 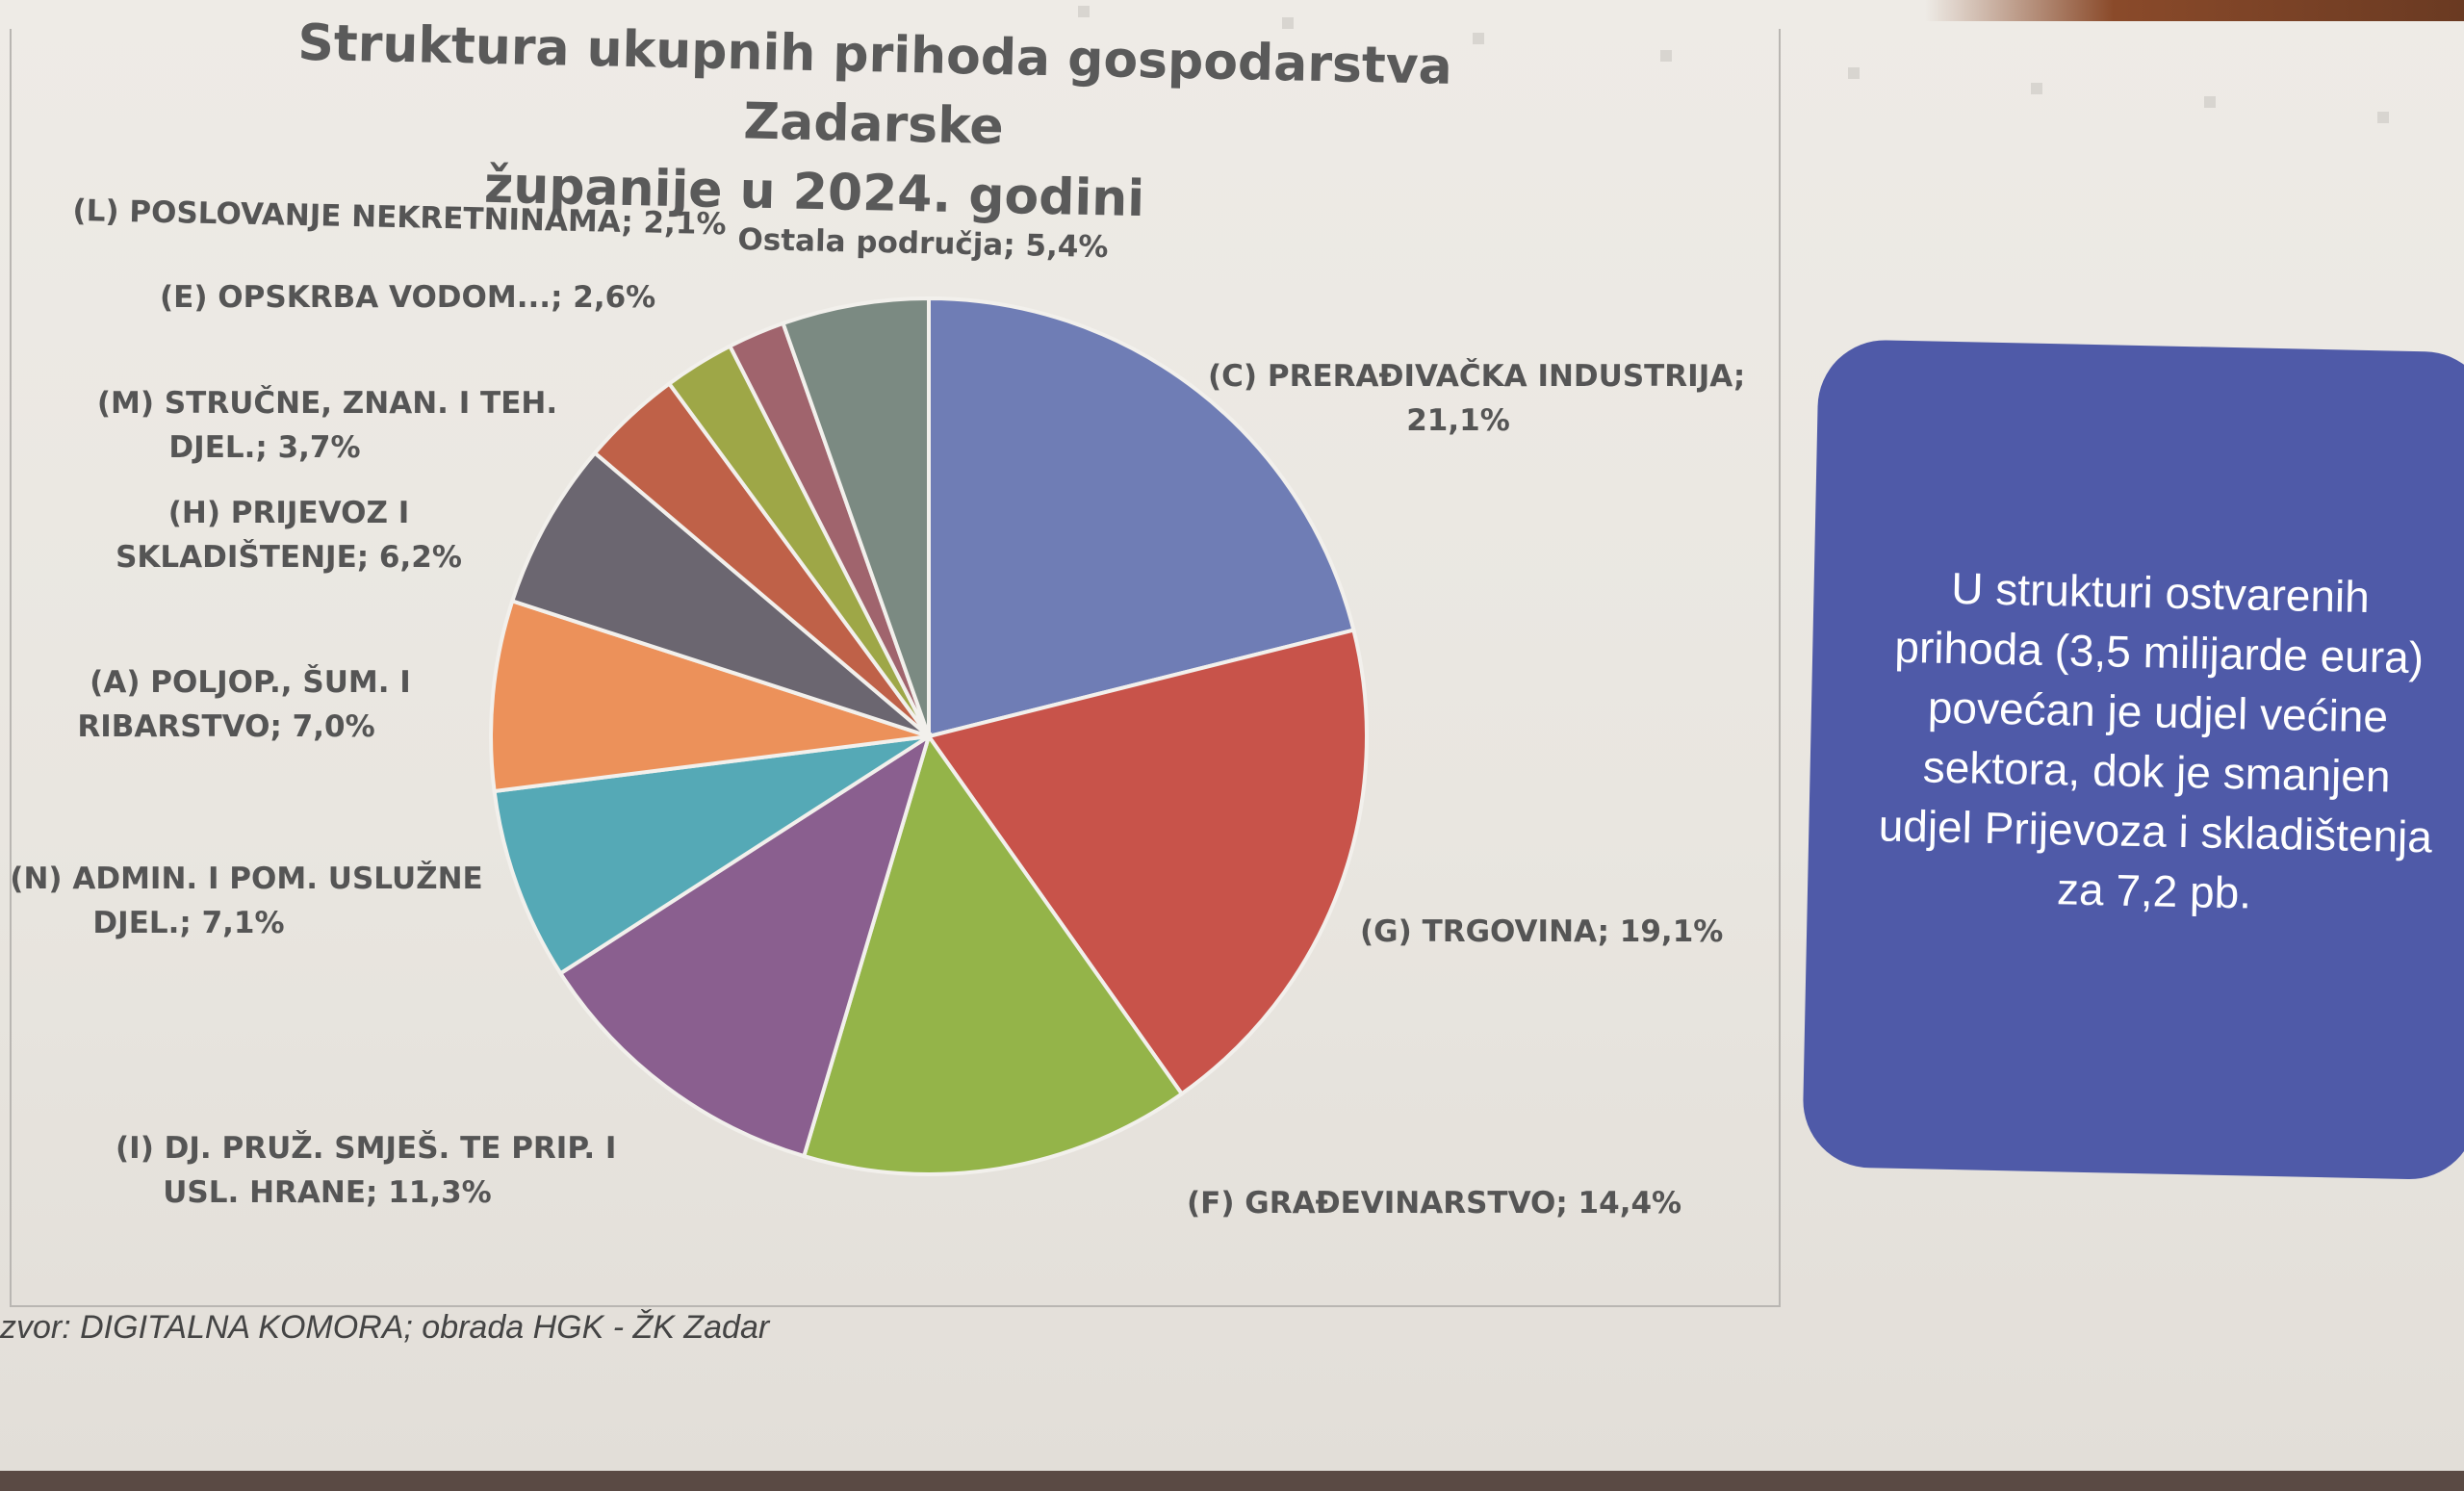 I want to click on slice-label-f: (F) GRAĐEVINARSTVO; 14,4%, so click(x=1434, y=1203).